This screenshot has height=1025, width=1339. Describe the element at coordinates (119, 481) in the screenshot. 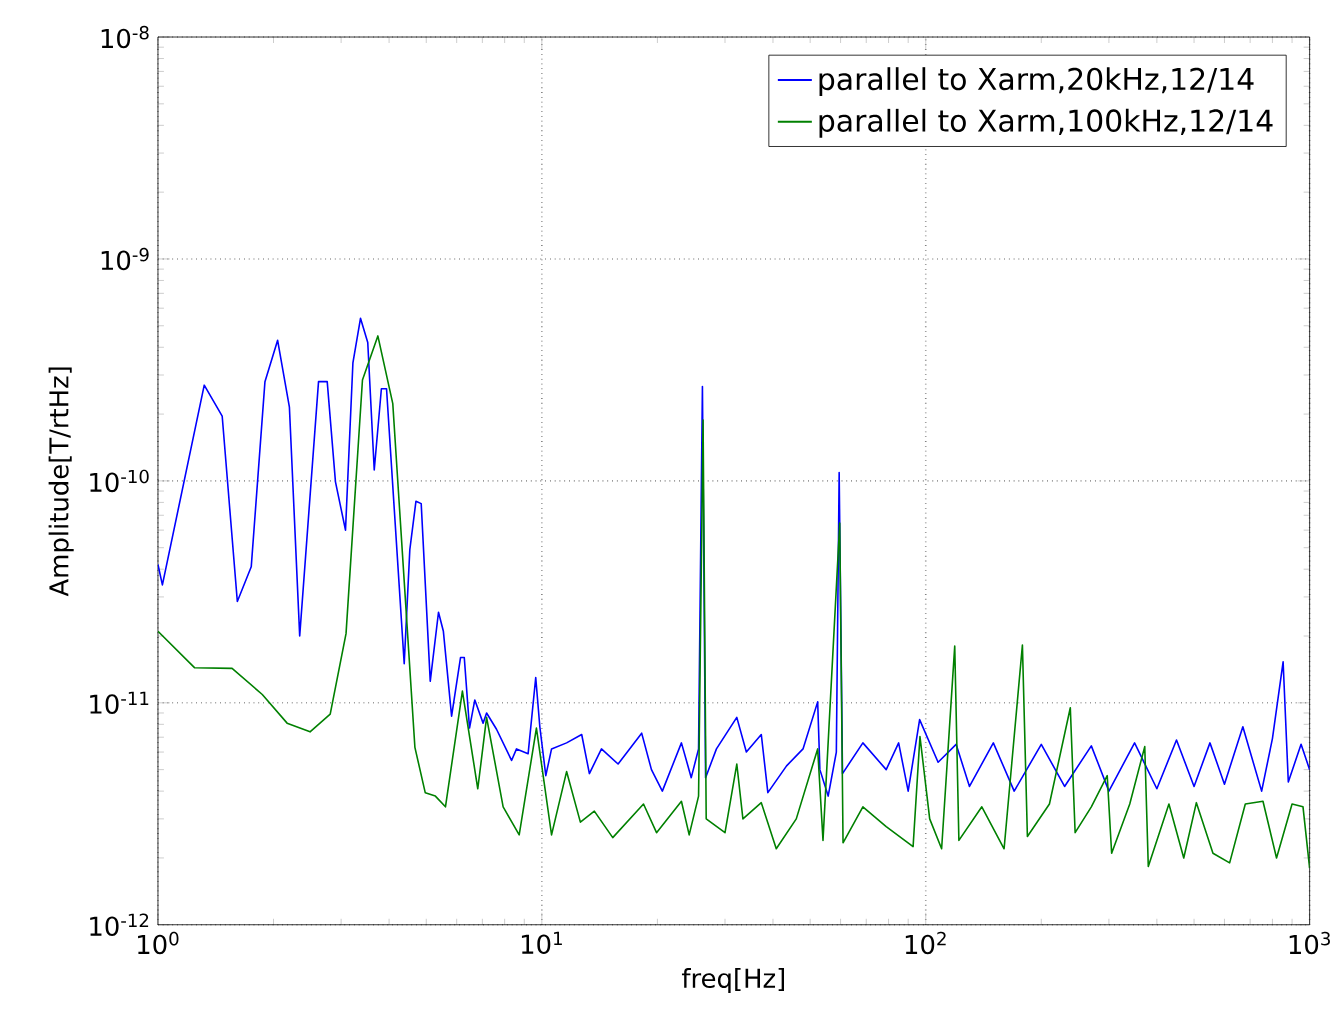

I see `y-tick-label: 10$^{-10}$` at that location.